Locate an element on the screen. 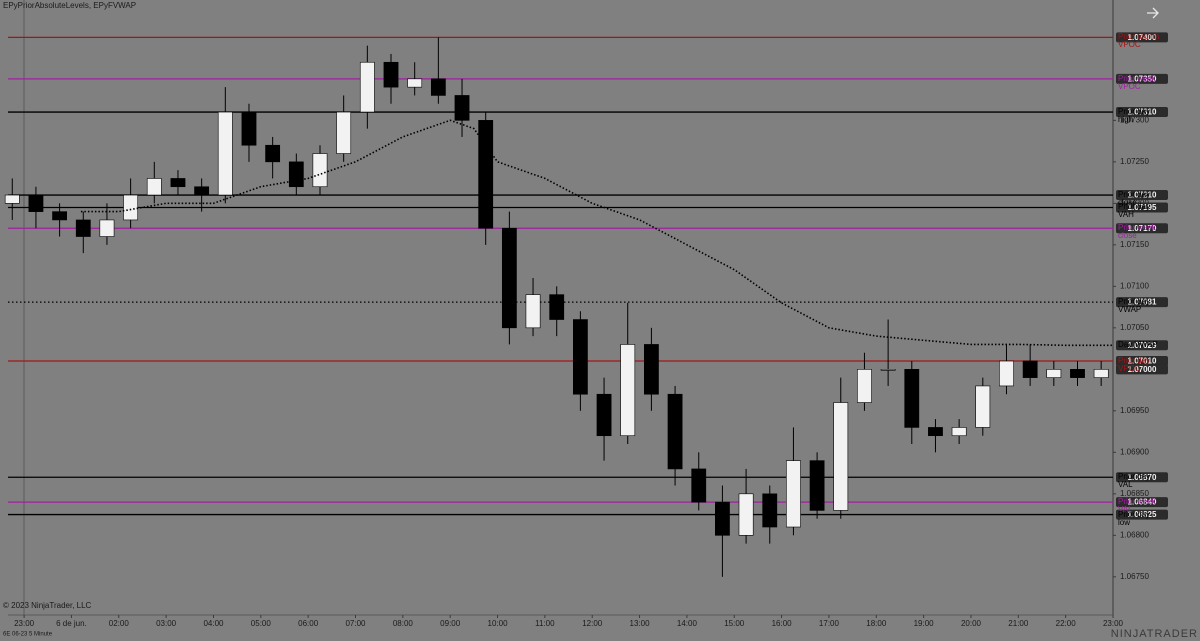 Image resolution: width=1200 pixels, height=641 pixels. x-tick-label: 07:00 is located at coordinates (355, 623).